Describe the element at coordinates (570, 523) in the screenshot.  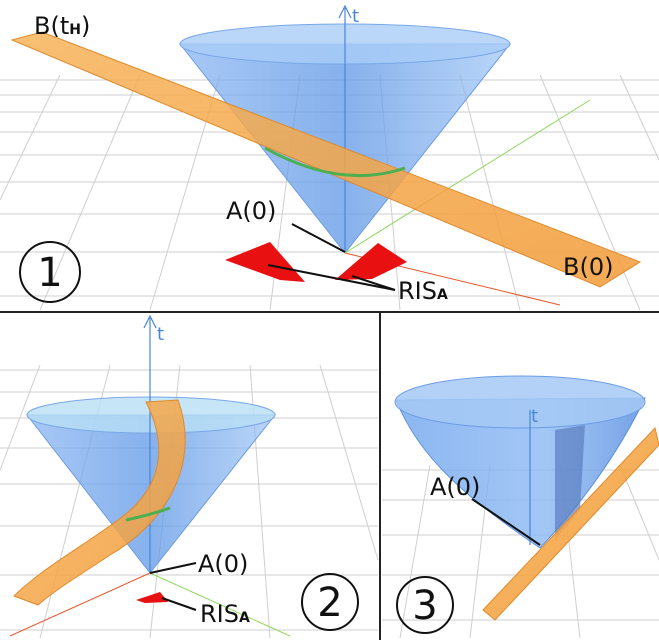
I see `panel-3-plane` at that location.